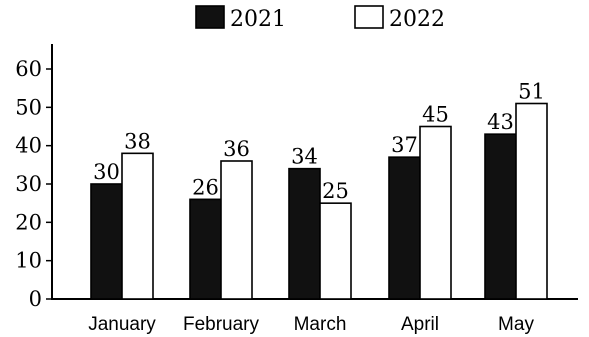 Image resolution: width=589 pixels, height=337 pixels. Describe the element at coordinates (304, 233) in the screenshot. I see `bar-2021-march` at that location.